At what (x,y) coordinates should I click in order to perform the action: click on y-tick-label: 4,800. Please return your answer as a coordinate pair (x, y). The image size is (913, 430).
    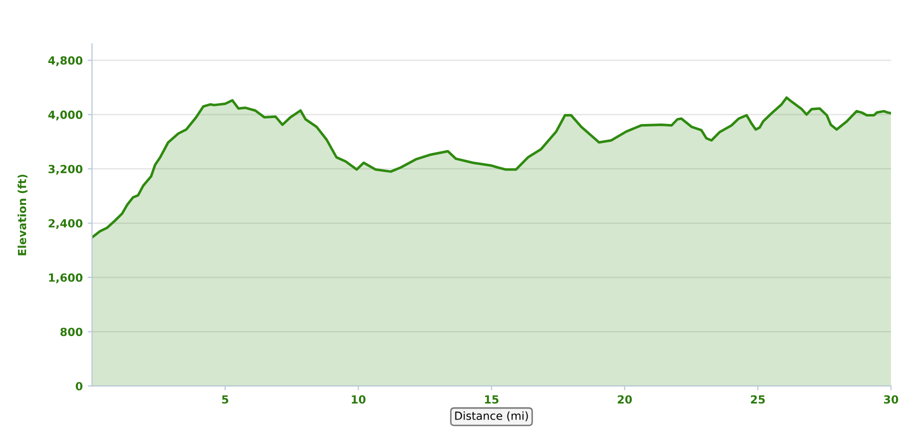
    Looking at the image, I should click on (65, 61).